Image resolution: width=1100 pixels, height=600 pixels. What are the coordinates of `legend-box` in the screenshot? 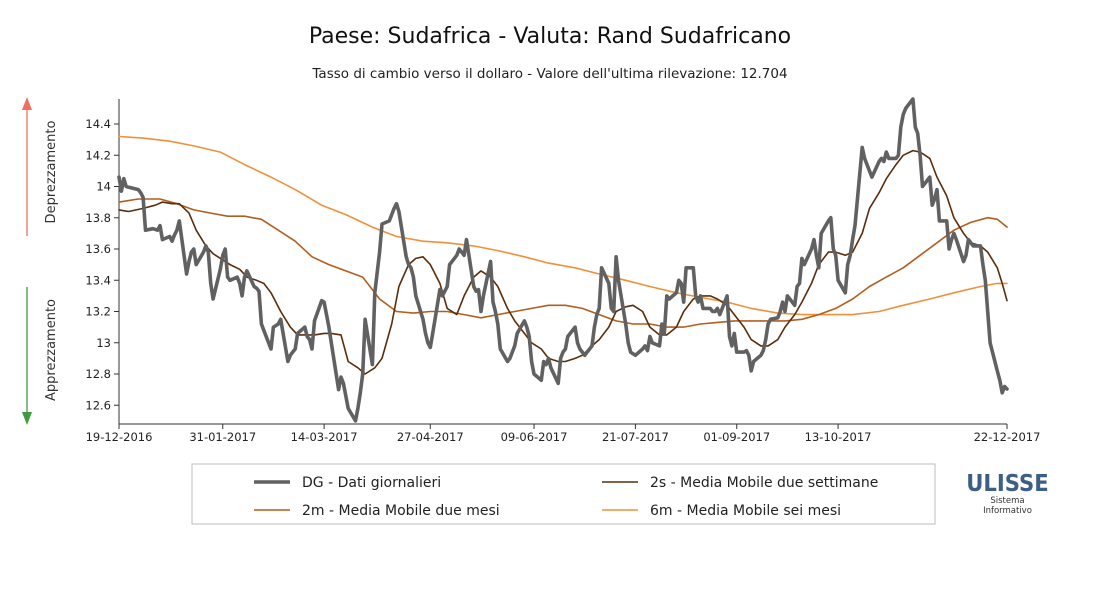 It's located at (563, 494).